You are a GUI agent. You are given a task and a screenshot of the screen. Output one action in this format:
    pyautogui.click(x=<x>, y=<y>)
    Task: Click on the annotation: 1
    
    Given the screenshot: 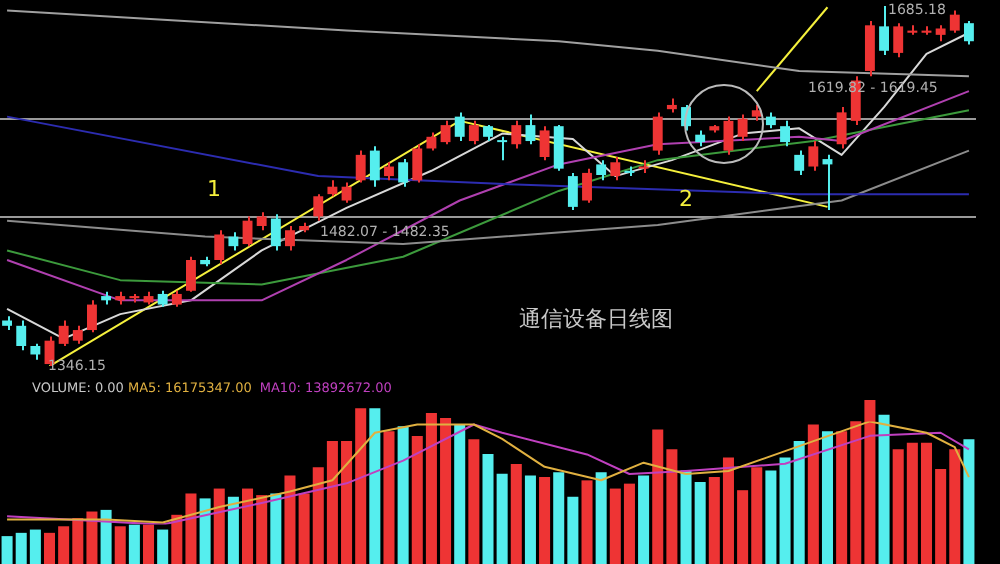 What is the action you would take?
    pyautogui.click(x=214, y=188)
    